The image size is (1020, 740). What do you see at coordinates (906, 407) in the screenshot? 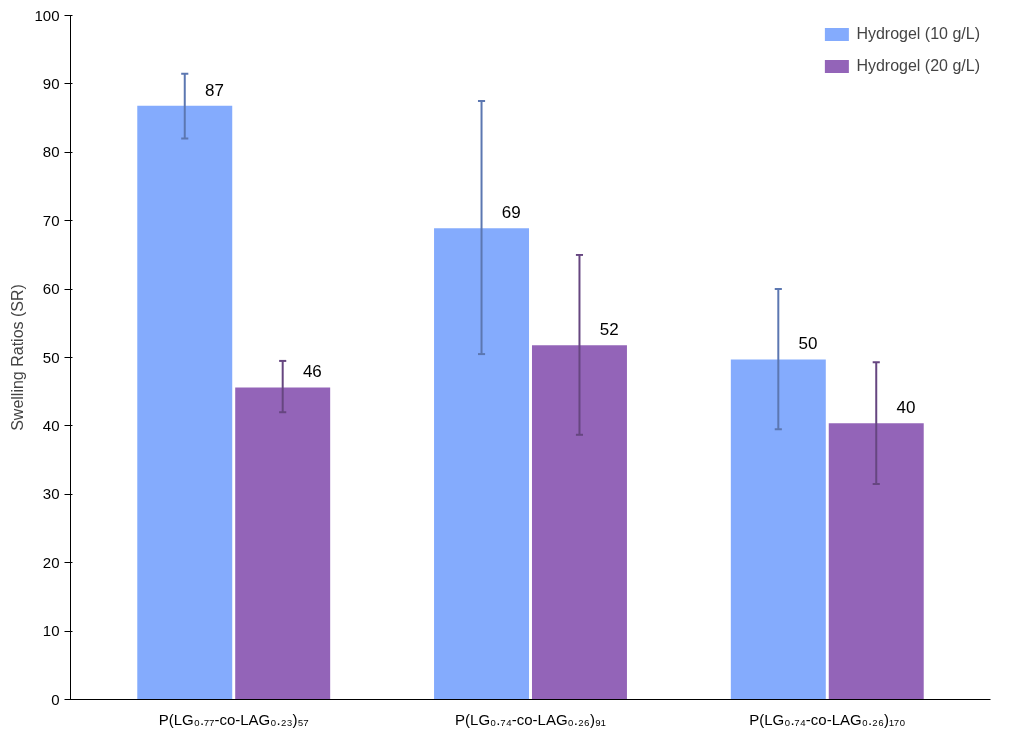
I see `data-label: 40` at bounding box center [906, 407].